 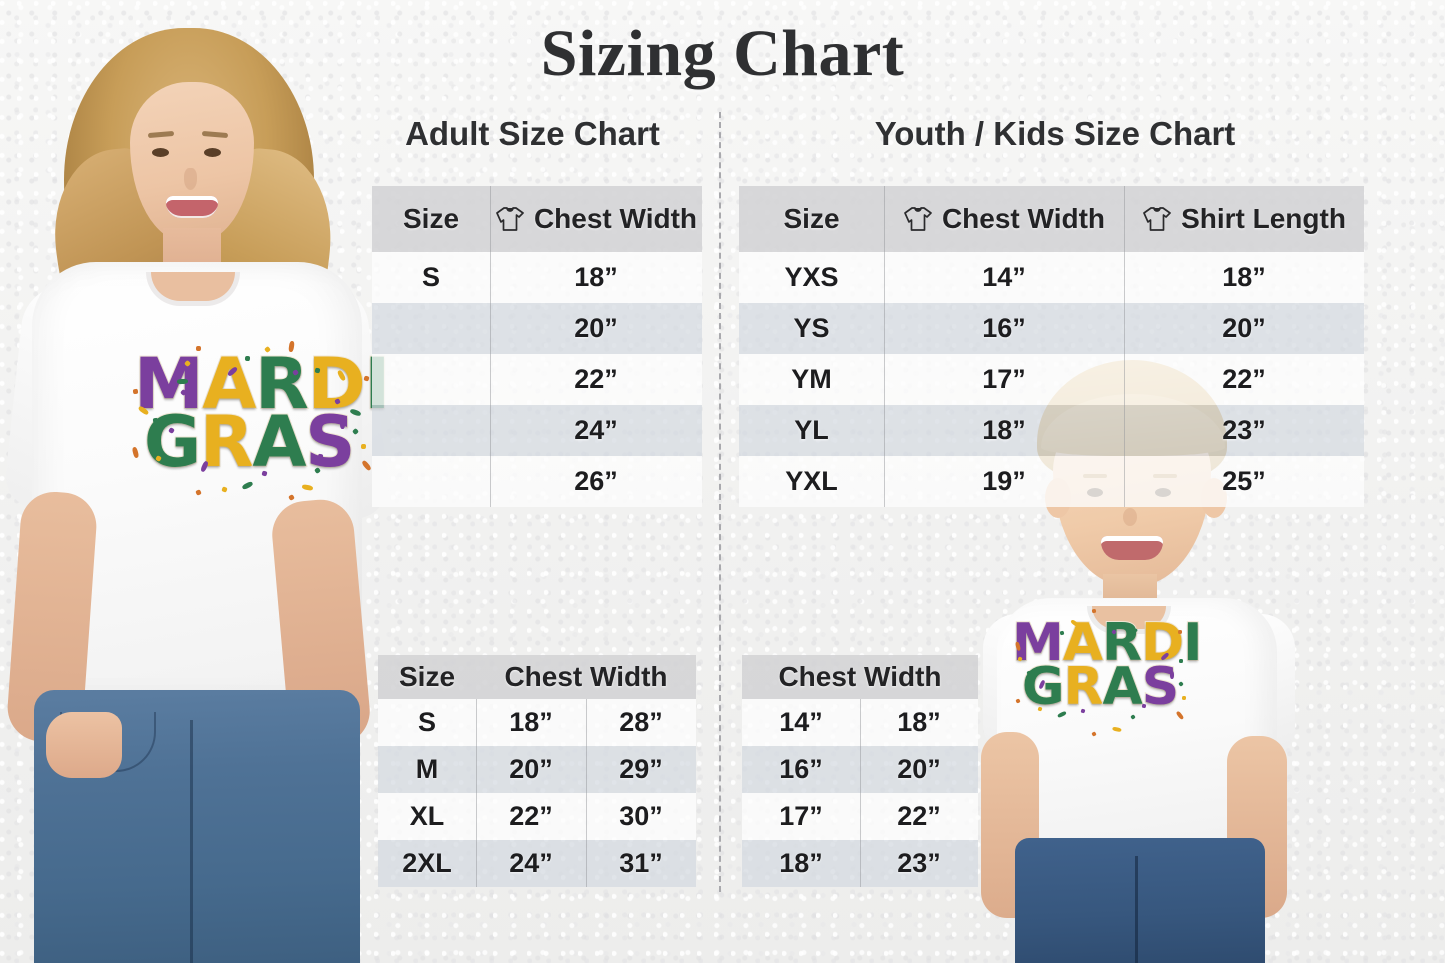 I want to click on adult-size-table: Size Chest Width S 18” 20” 22” 24” 26”, so click(x=537, y=346).